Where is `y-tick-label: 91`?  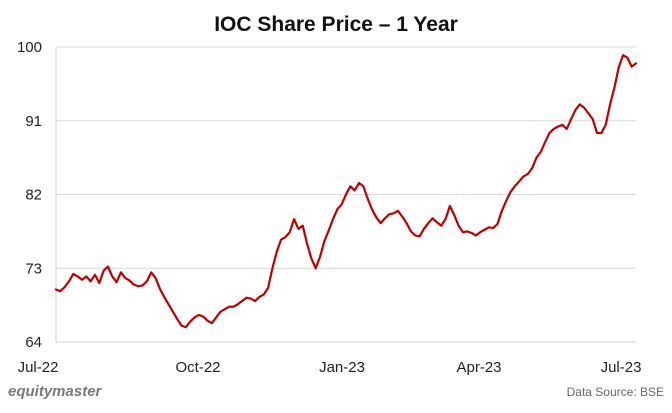
y-tick-label: 91 is located at coordinates (33, 121).